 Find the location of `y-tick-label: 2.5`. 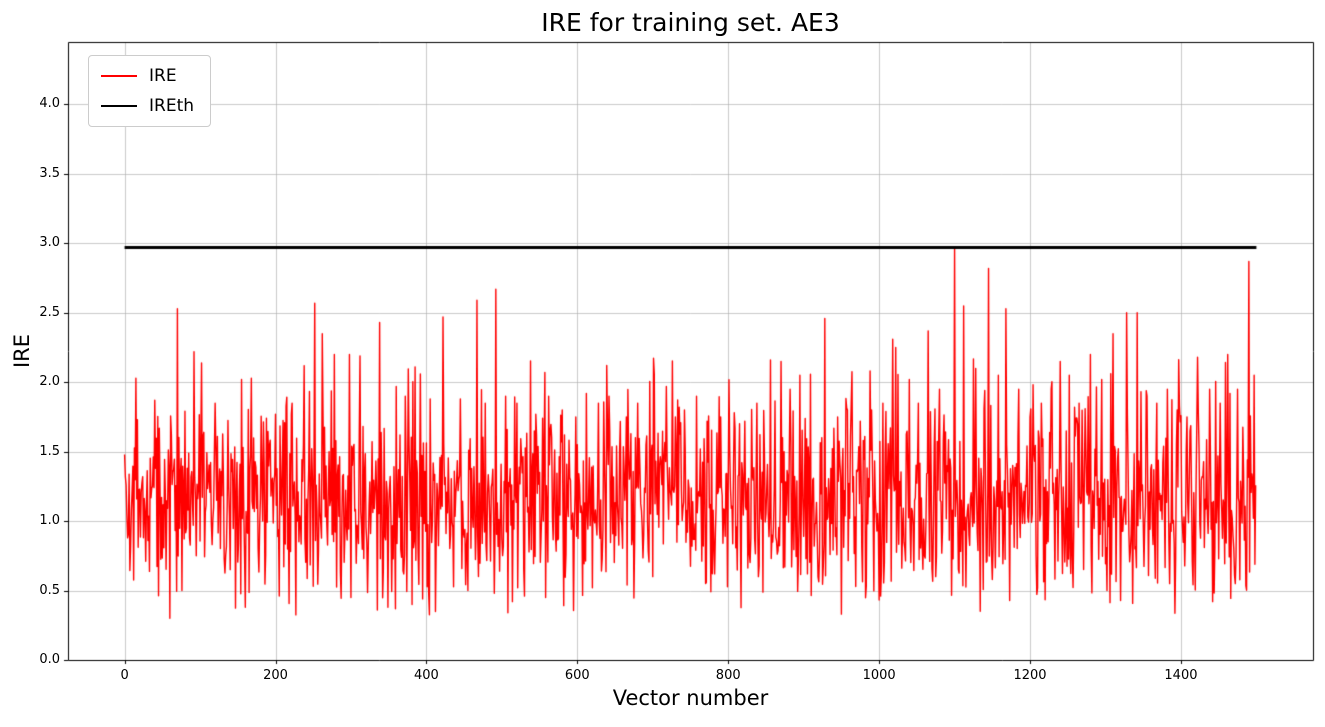

y-tick-label: 2.5 is located at coordinates (49, 312).